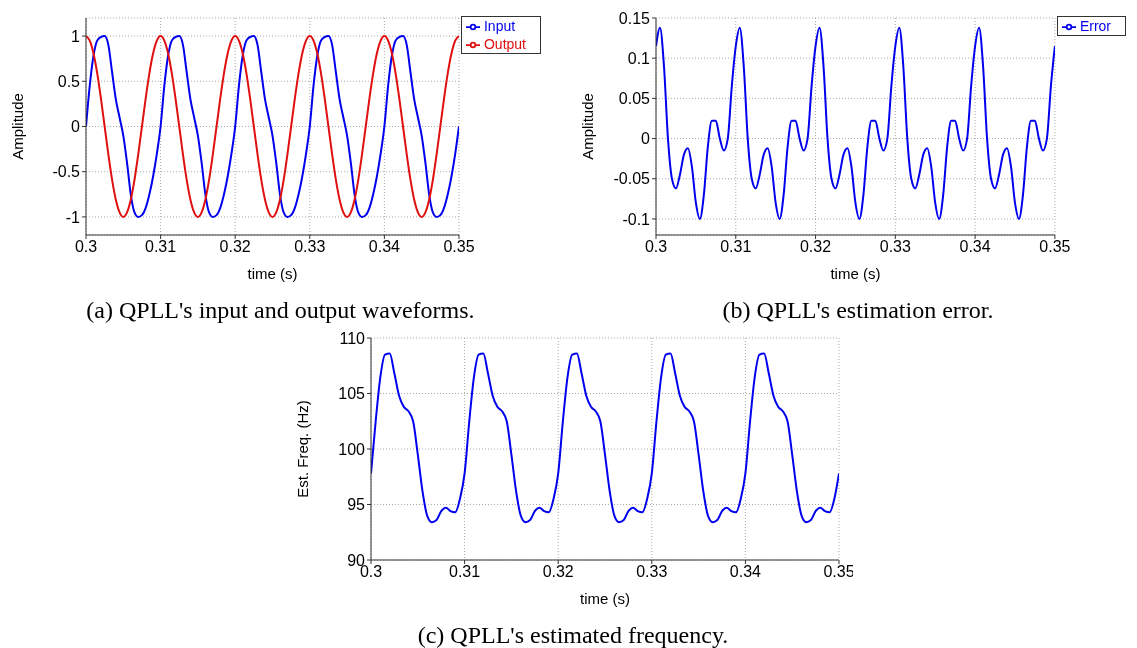 The image size is (1137, 648). Describe the element at coordinates (858, 310) in the screenshot. I see `text: (b) QPLL's estimation error.` at that location.